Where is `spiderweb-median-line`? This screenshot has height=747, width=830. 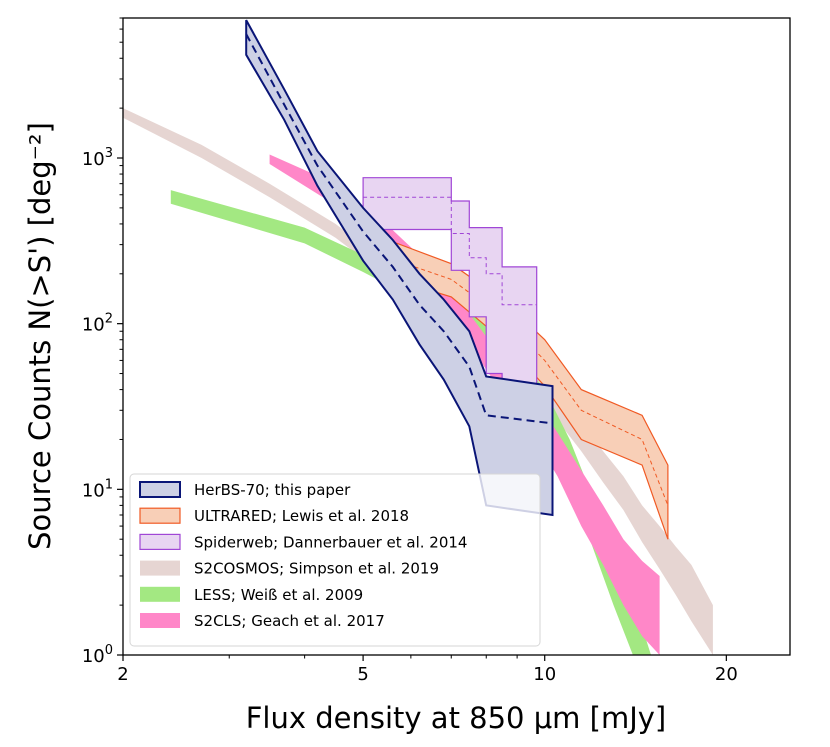 spiderweb-median-line is located at coordinates (450, 251).